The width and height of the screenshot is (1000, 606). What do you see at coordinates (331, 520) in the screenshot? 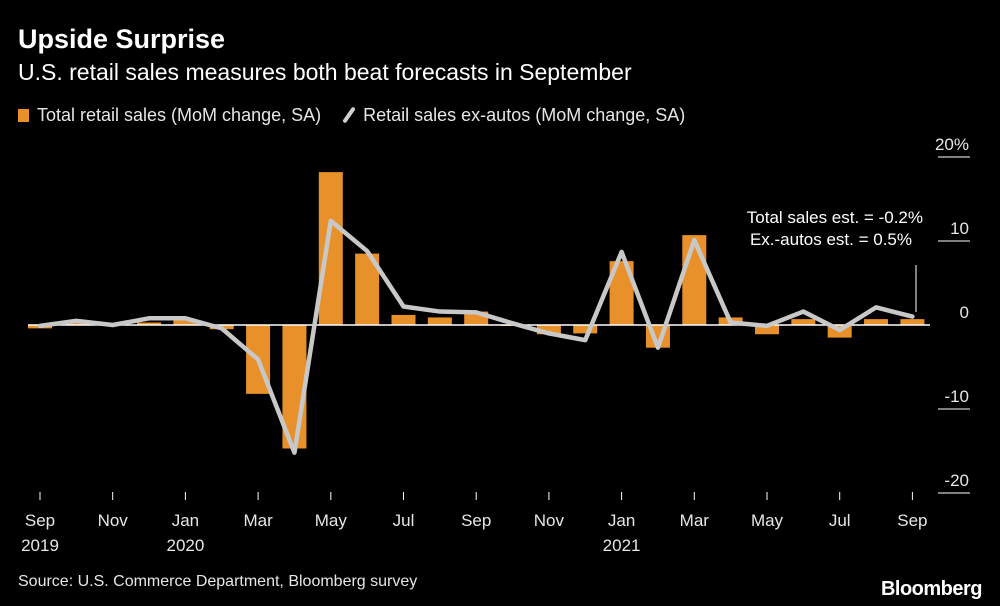
I see `x-tick-label-4: May` at bounding box center [331, 520].